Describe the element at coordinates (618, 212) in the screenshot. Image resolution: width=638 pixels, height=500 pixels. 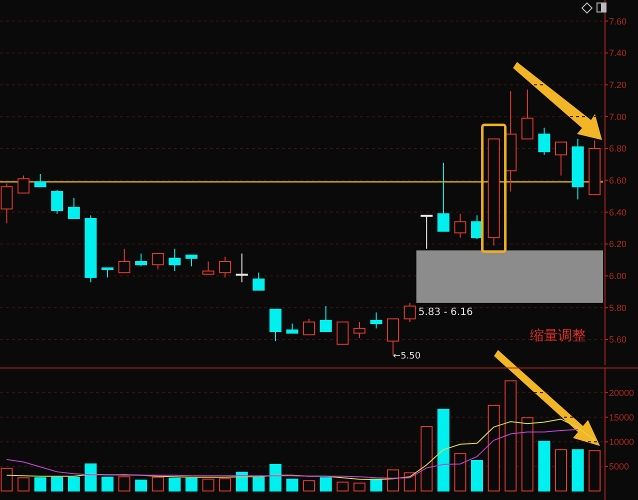
I see `y-tick-label: 6.40` at that location.